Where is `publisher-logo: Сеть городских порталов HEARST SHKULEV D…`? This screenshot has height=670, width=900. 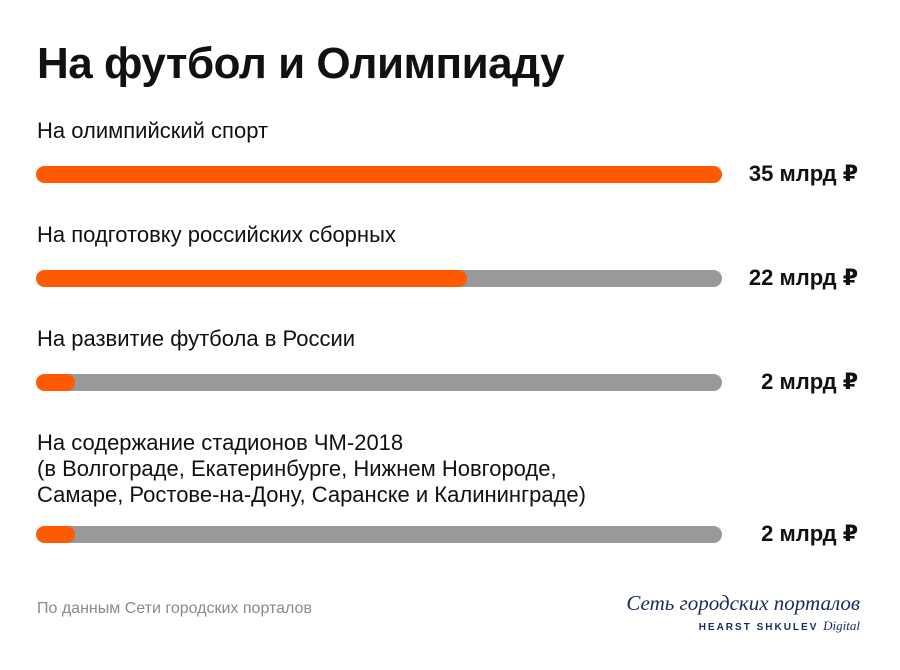
publisher-logo: Сеть городских порталов HEARST SHKULEV D… is located at coordinates (743, 612).